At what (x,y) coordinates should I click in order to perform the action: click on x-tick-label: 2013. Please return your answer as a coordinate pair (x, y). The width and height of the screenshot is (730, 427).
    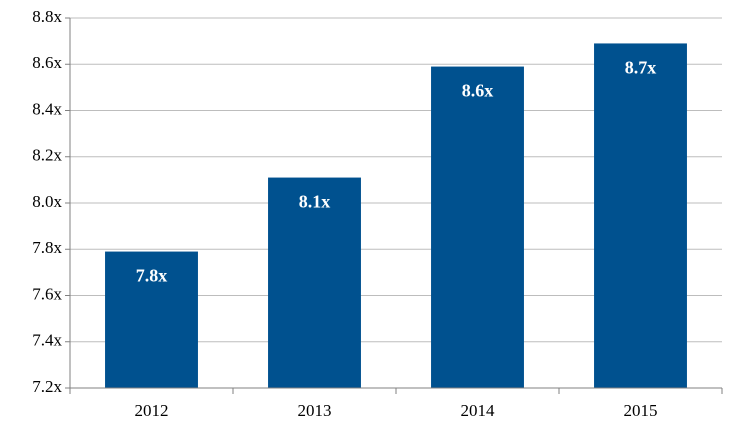
    Looking at the image, I should click on (315, 410).